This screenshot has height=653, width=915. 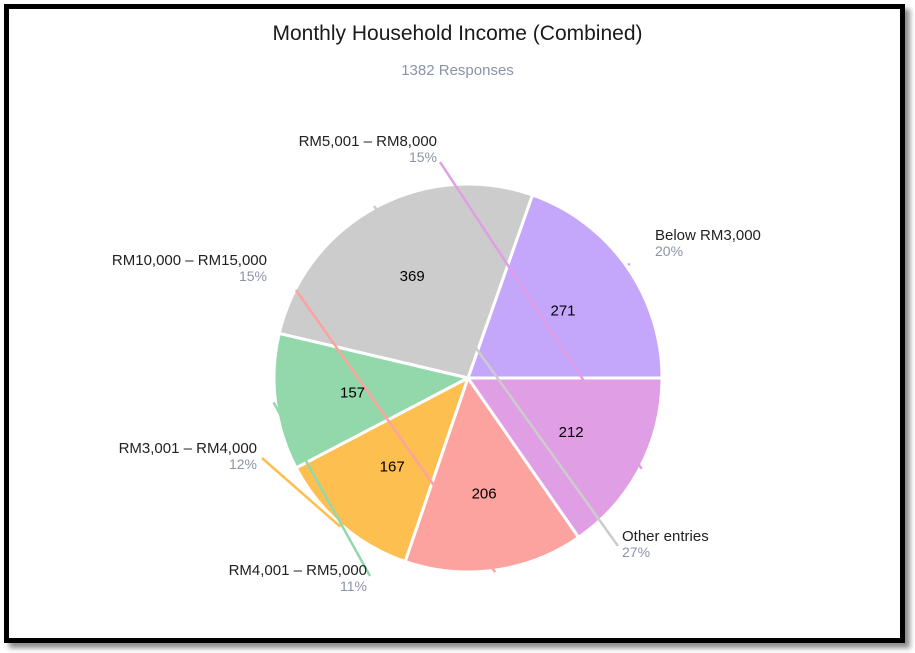 What do you see at coordinates (708, 235) in the screenshot?
I see `slice-category-label: Below RM3,000` at bounding box center [708, 235].